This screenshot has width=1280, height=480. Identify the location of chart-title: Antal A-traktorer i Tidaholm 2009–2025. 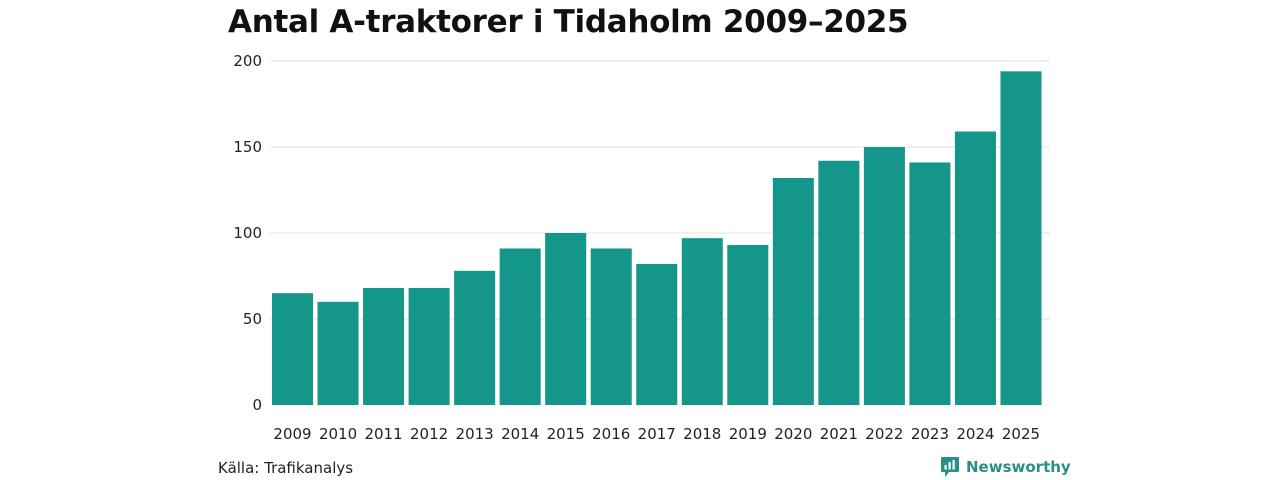
(568, 22).